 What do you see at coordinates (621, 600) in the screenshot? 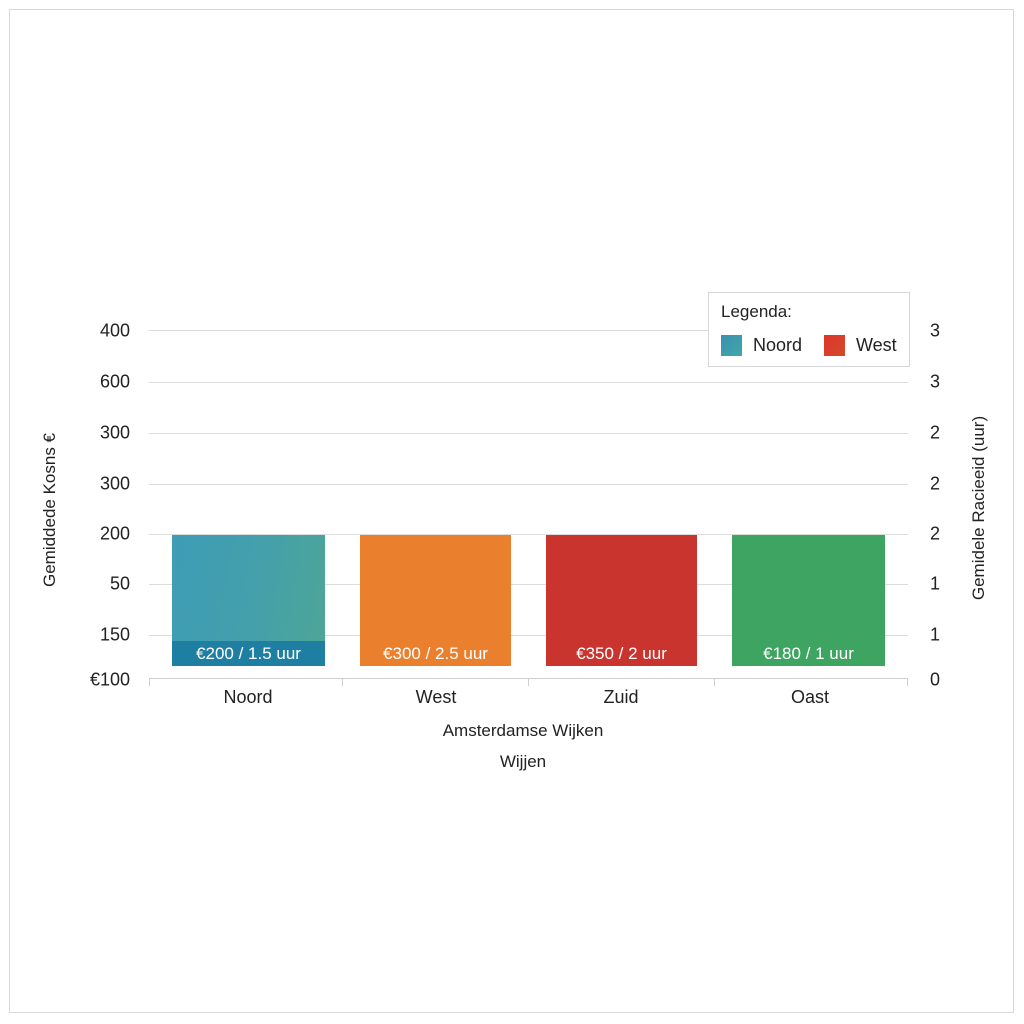
I see `bar-zuid: €350 / 2 uur` at bounding box center [621, 600].